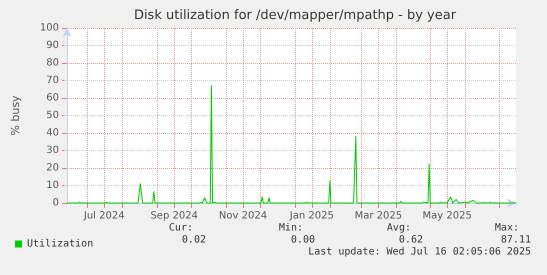 This screenshot has height=275, width=547. I want to click on y-tick-label: 50, so click(52, 115).